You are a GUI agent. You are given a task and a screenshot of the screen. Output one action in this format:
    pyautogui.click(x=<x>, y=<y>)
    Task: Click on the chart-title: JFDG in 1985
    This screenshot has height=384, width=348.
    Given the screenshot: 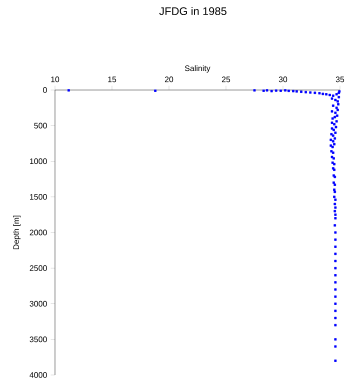 What is the action you would take?
    pyautogui.click(x=192, y=11)
    